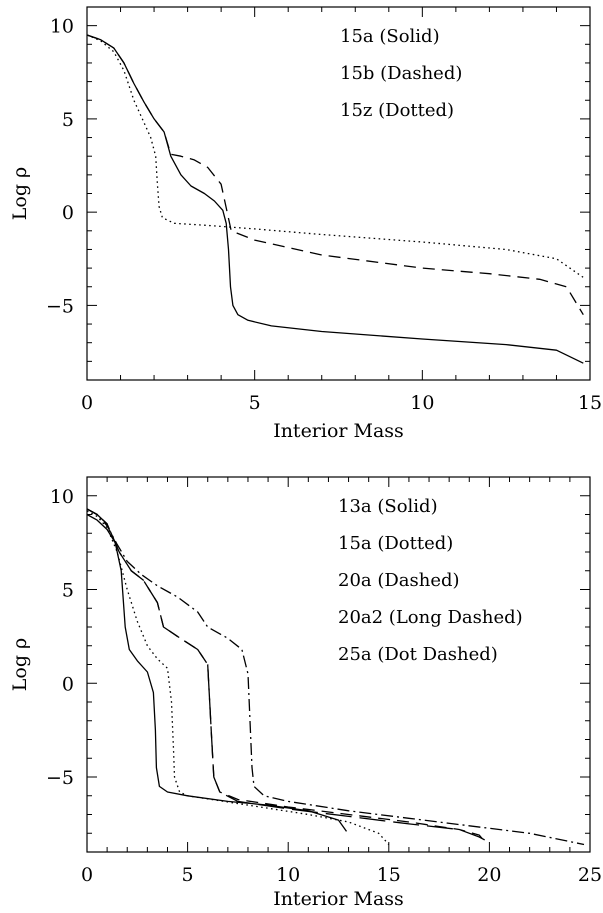 The height and width of the screenshot is (913, 603). Describe the element at coordinates (390, 36) in the screenshot. I see `legend-entry: 15a (Solid)` at that location.